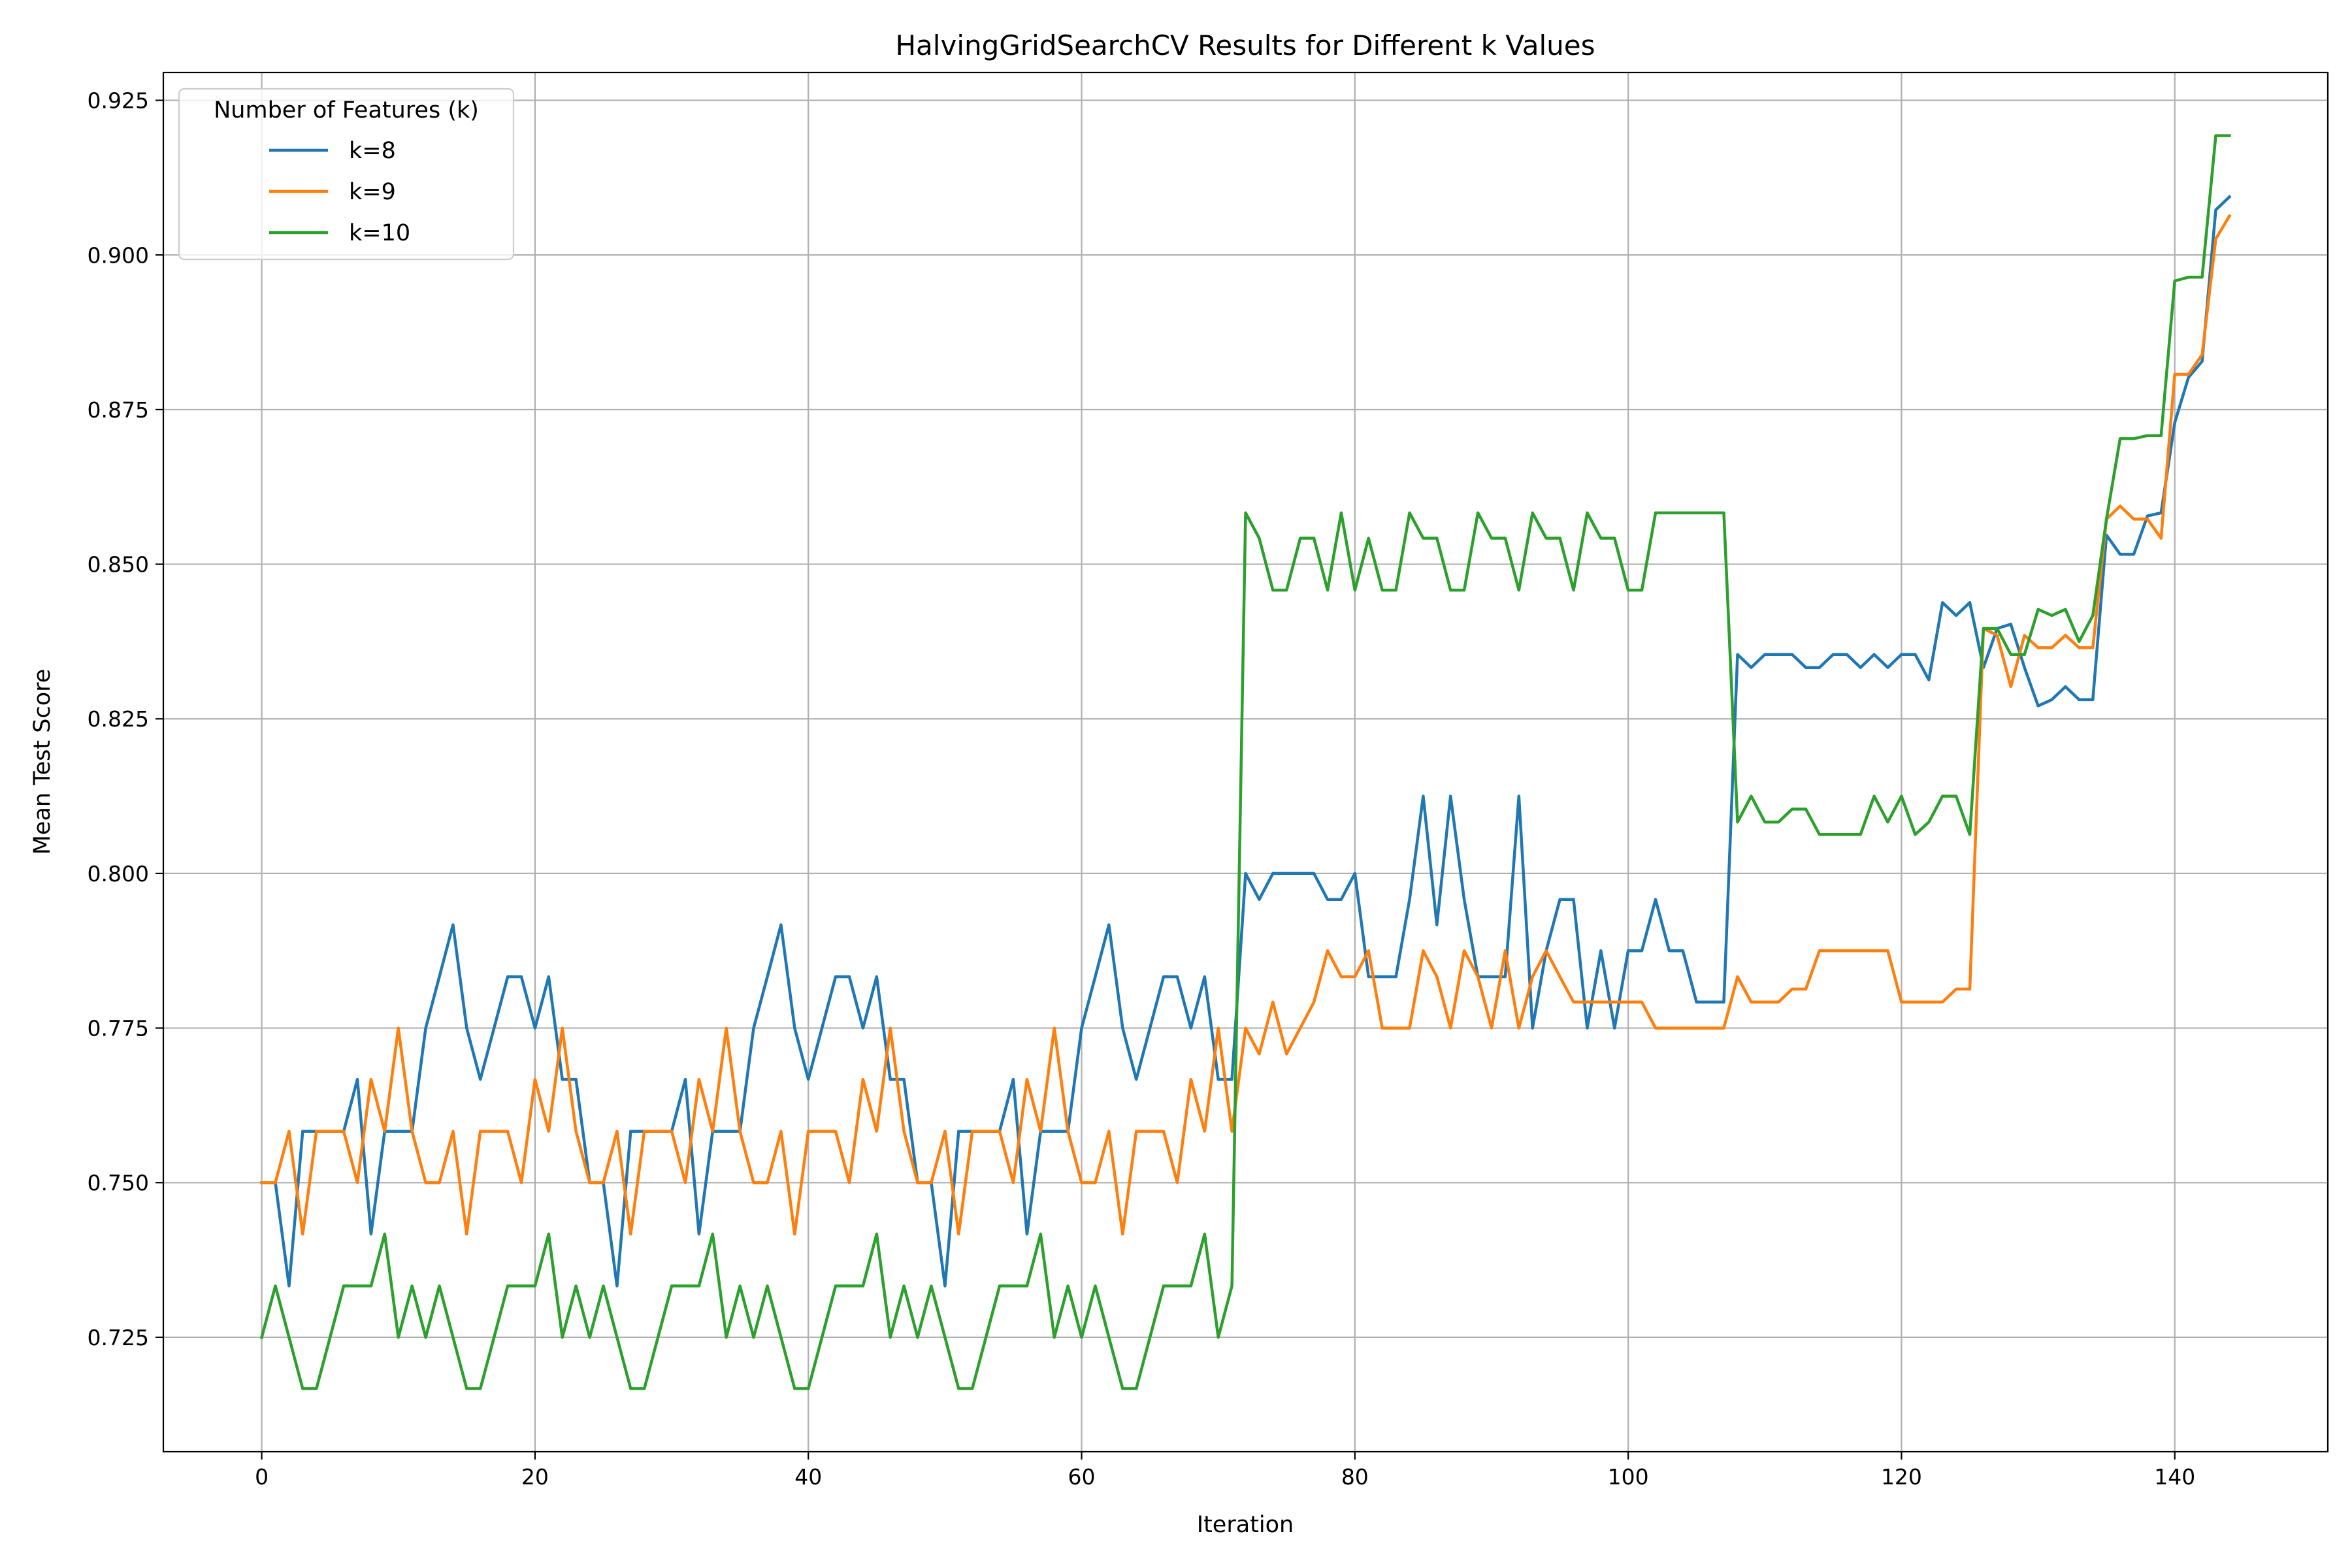 This screenshot has height=1568, width=2352. Describe the element at coordinates (118, 565) in the screenshot. I see `y-tick-label: 0.850` at that location.